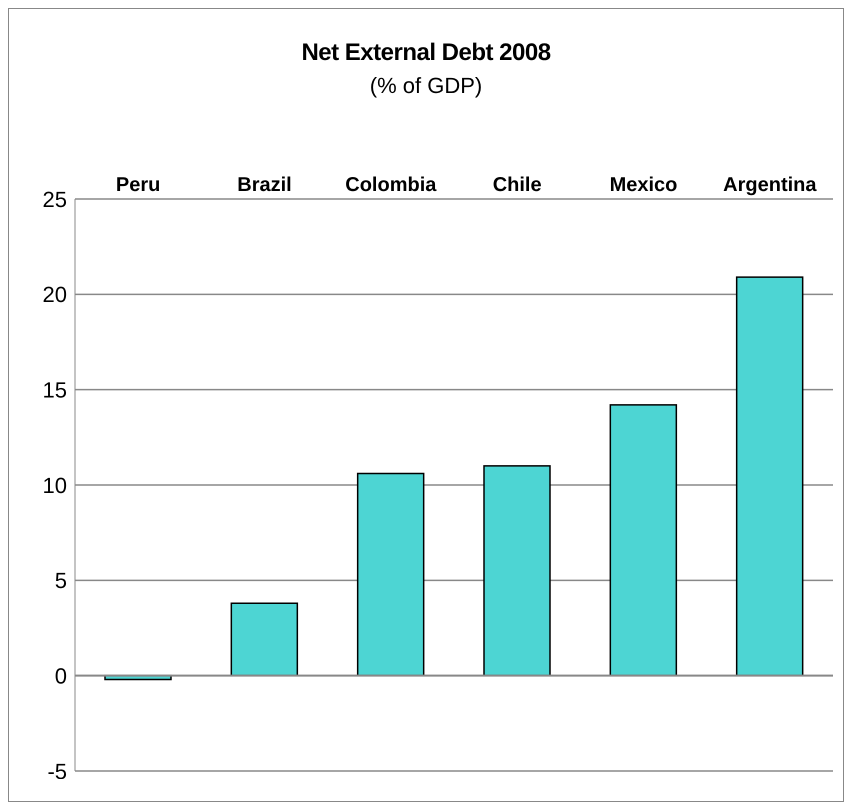 This screenshot has height=808, width=850. What do you see at coordinates (54, 485) in the screenshot?
I see `y-tick-label: 10` at bounding box center [54, 485].